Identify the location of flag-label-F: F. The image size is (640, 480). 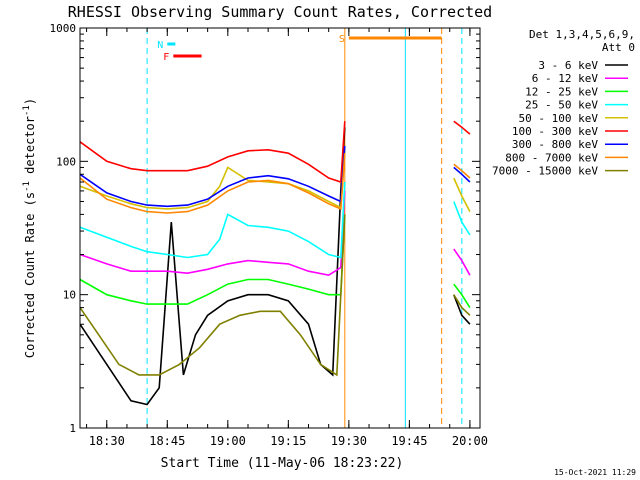
(166, 57).